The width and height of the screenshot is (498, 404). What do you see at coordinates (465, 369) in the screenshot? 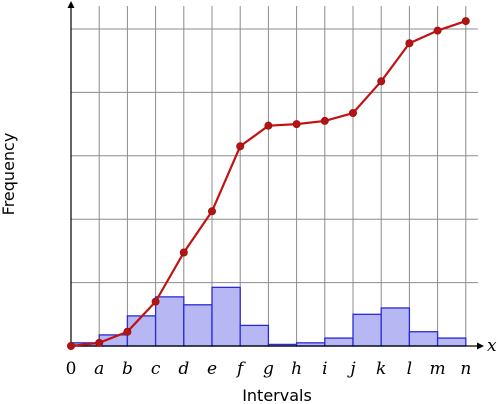
I see `x-tick-label: n` at bounding box center [465, 369].